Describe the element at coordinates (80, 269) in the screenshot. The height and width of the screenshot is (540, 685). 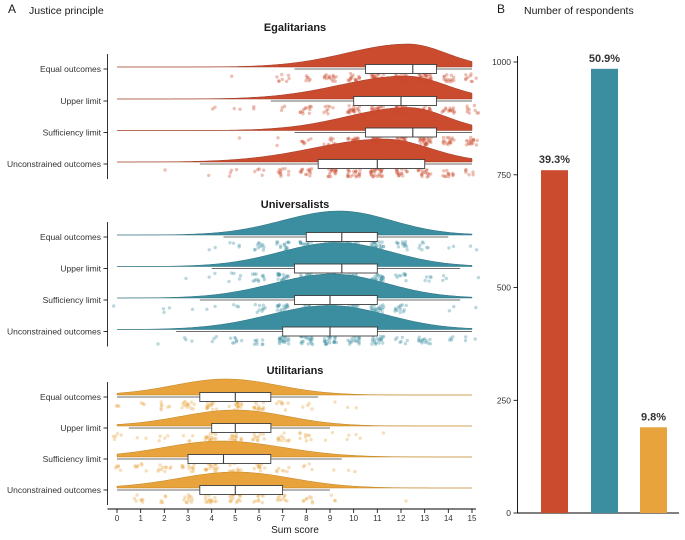
I see `category-label: Upper limit` at that location.